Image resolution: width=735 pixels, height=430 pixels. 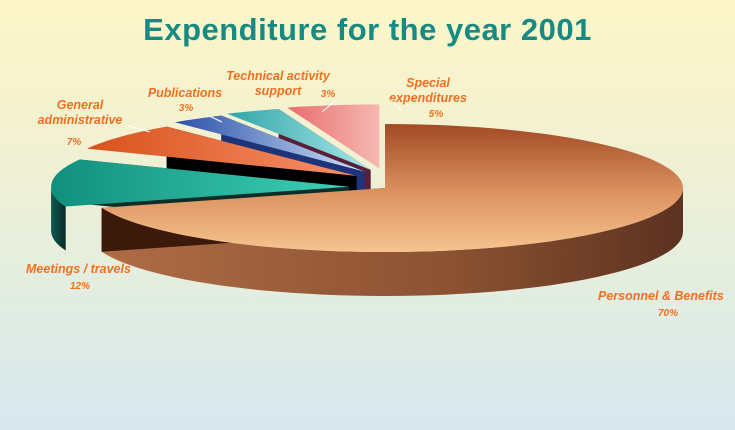 I want to click on slice-percent-label: 12%, so click(x=80, y=286).